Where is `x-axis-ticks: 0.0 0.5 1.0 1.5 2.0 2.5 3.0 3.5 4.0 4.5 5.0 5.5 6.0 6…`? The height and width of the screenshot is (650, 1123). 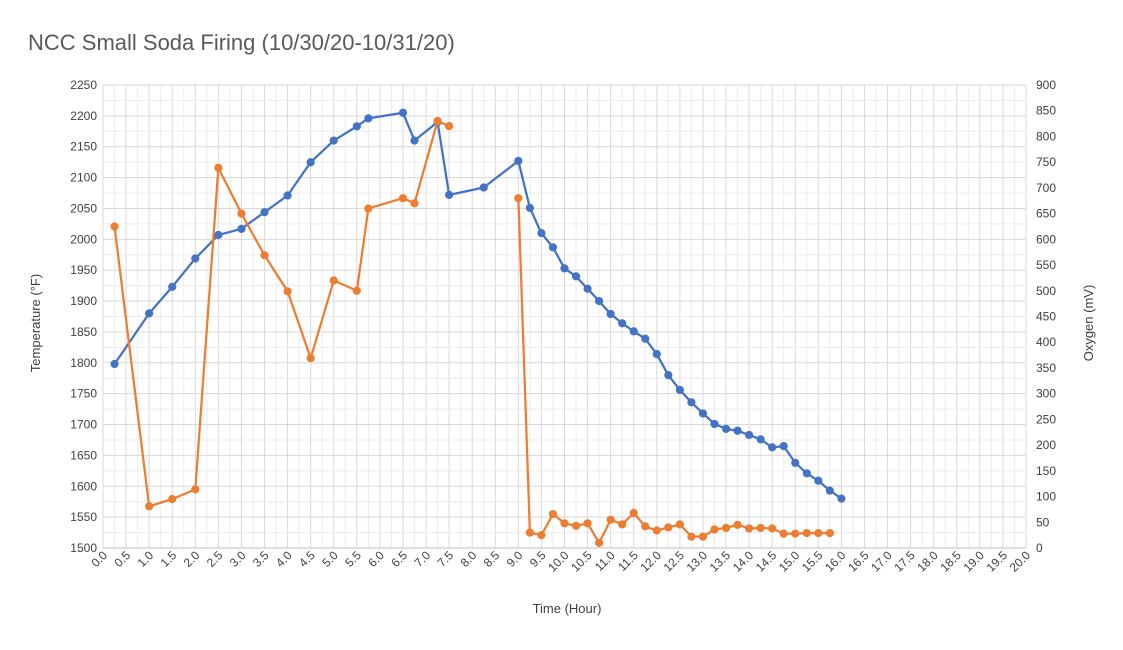 x-axis-ticks: 0.0 0.5 1.0 1.5 2.0 2.5 3.0 3.5 4.0 4.5 5.0 5.5 6.0 6… is located at coordinates (560, 561).